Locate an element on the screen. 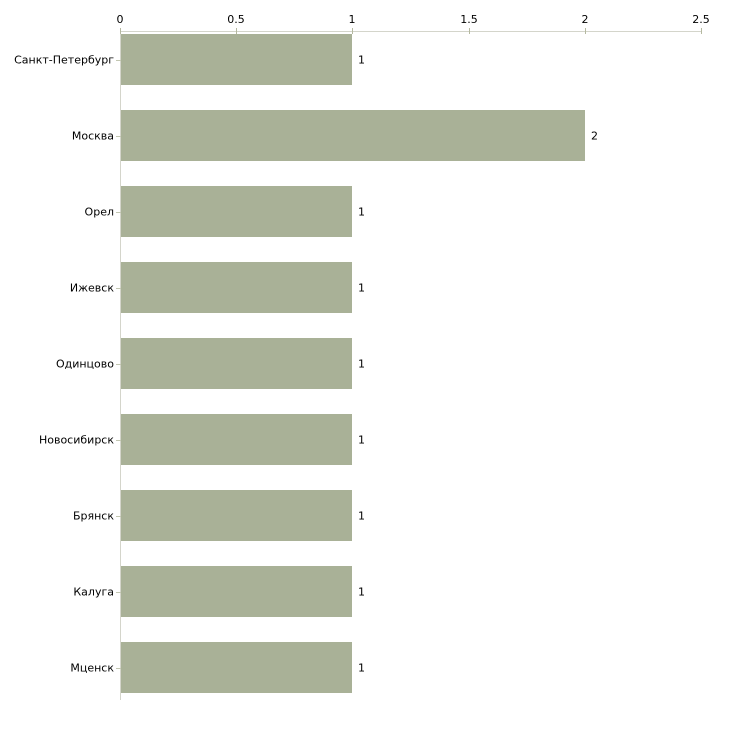 This screenshot has width=730, height=730. category-label: Новосибирск is located at coordinates (76, 439).